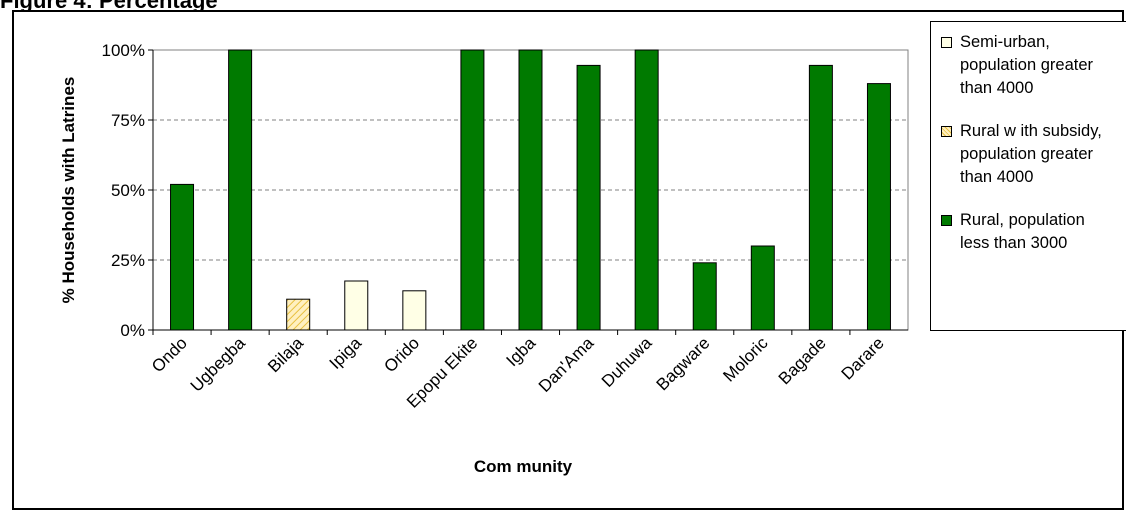 Image resolution: width=1126 pixels, height=510 pixels. What do you see at coordinates (566, 364) in the screenshot?
I see `x-tick-label: Dan'Ama` at bounding box center [566, 364].